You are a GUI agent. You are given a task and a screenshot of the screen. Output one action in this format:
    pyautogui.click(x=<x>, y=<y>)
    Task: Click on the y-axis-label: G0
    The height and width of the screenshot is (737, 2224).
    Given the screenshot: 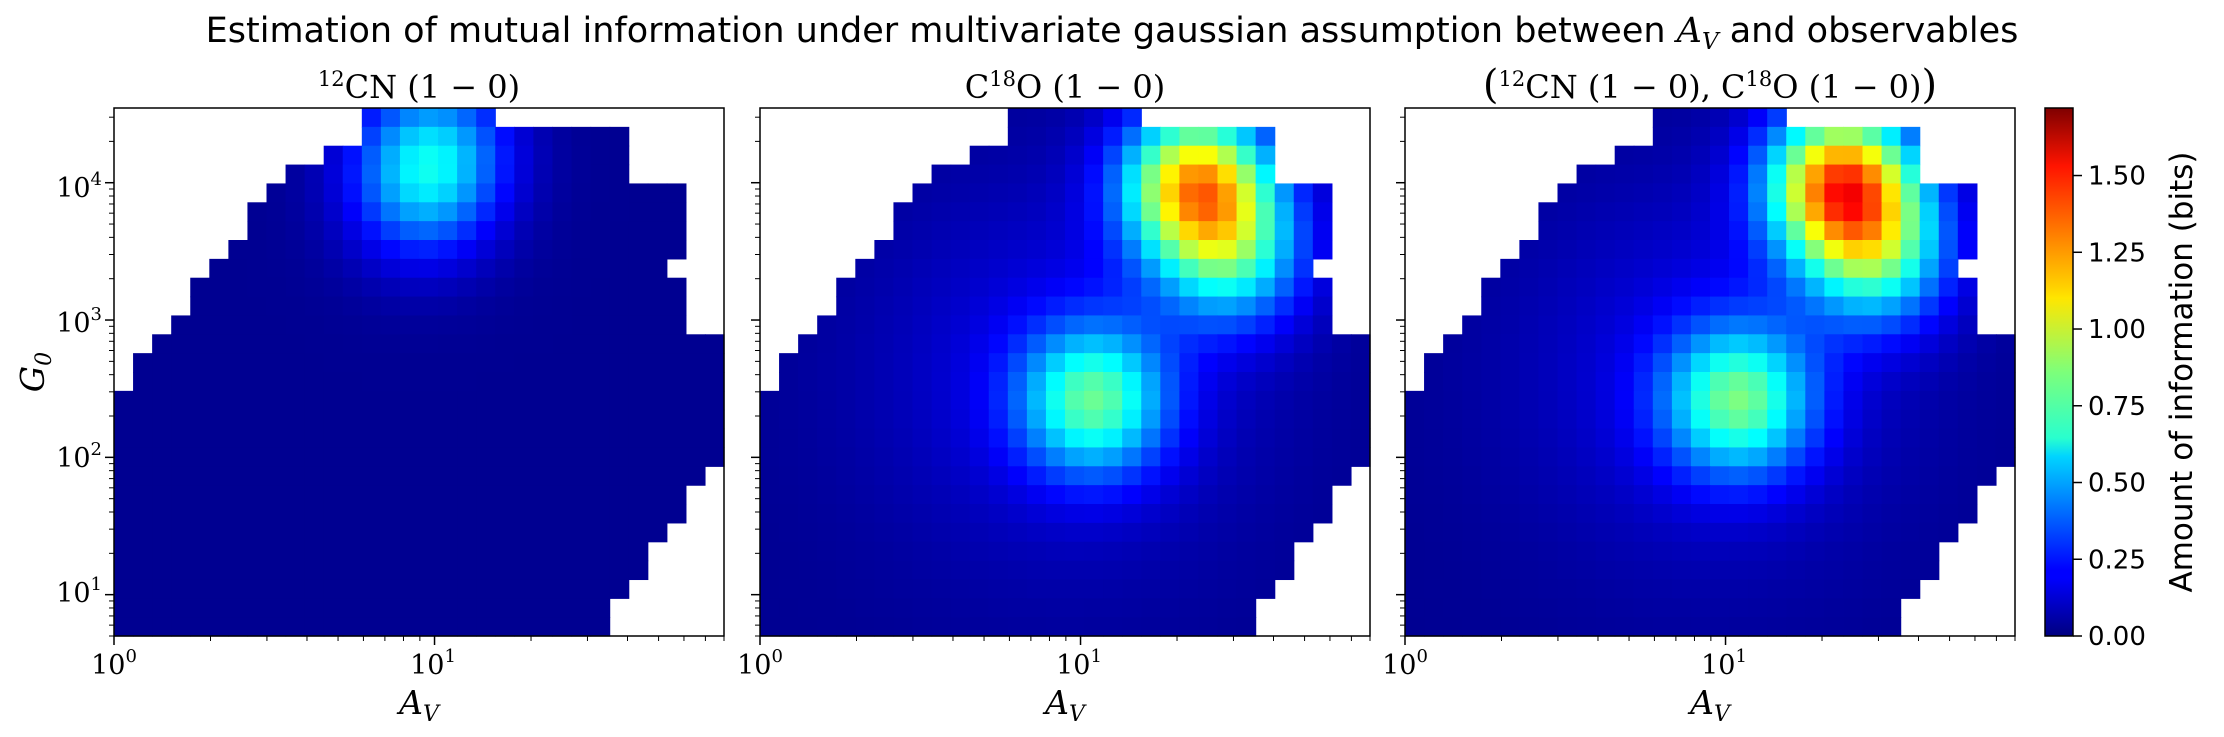 What is the action you would take?
    pyautogui.click(x=35, y=372)
    